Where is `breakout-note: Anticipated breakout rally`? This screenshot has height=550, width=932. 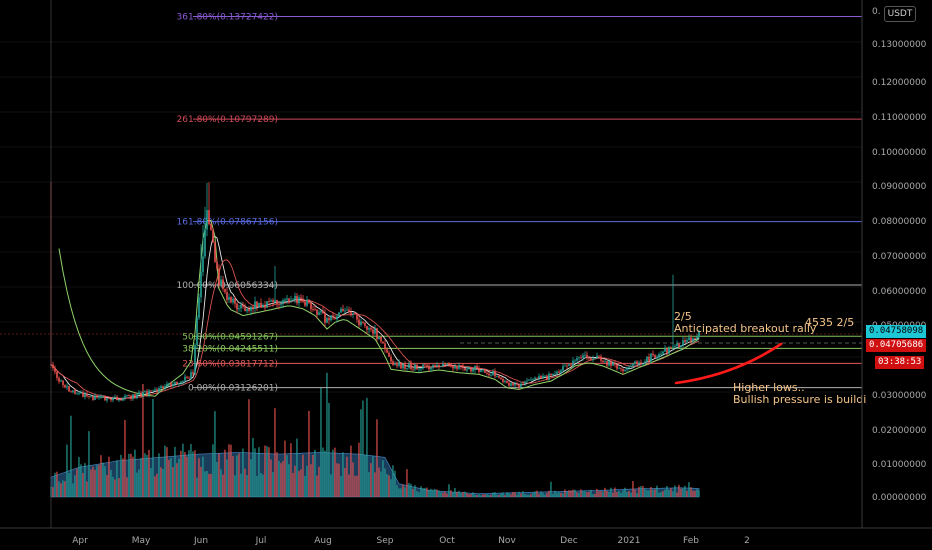 breakout-note: Anticipated breakout rally is located at coordinates (745, 328).